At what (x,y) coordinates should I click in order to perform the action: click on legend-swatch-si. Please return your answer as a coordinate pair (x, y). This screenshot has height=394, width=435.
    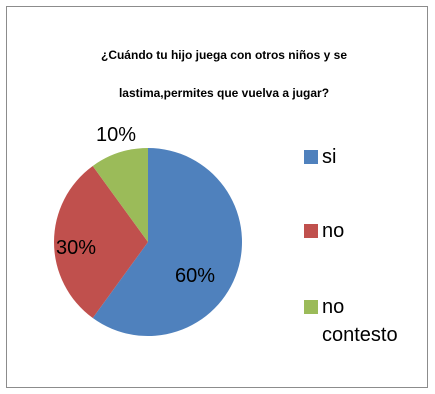
    Looking at the image, I should click on (311, 157).